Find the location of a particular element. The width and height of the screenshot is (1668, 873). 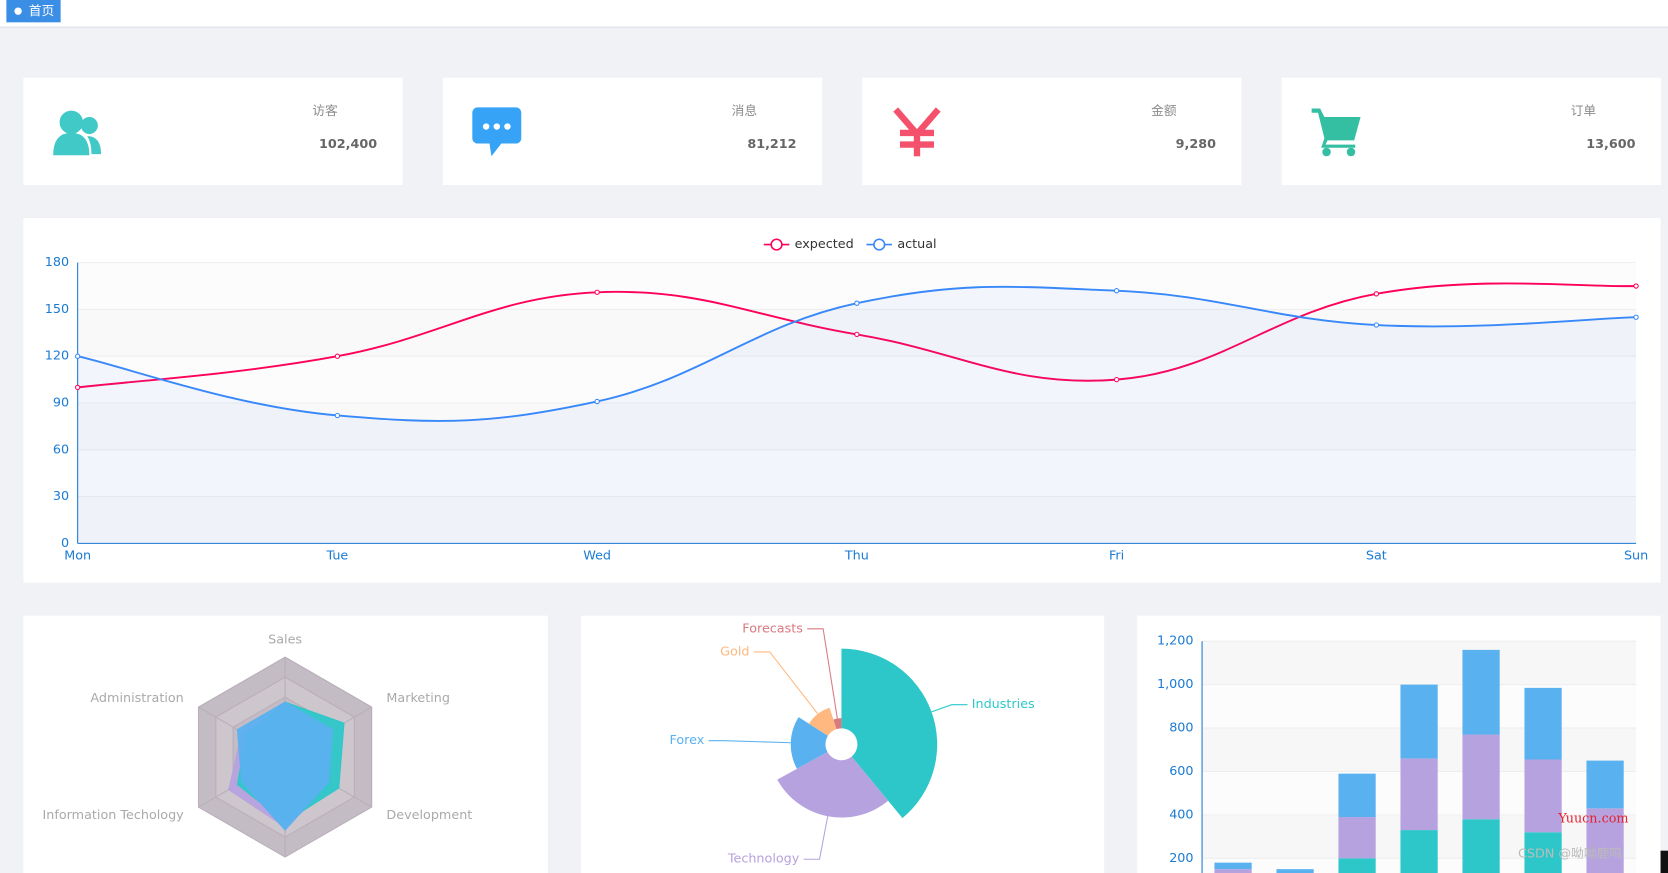

stat-value: 13,600 is located at coordinates (1610, 144).